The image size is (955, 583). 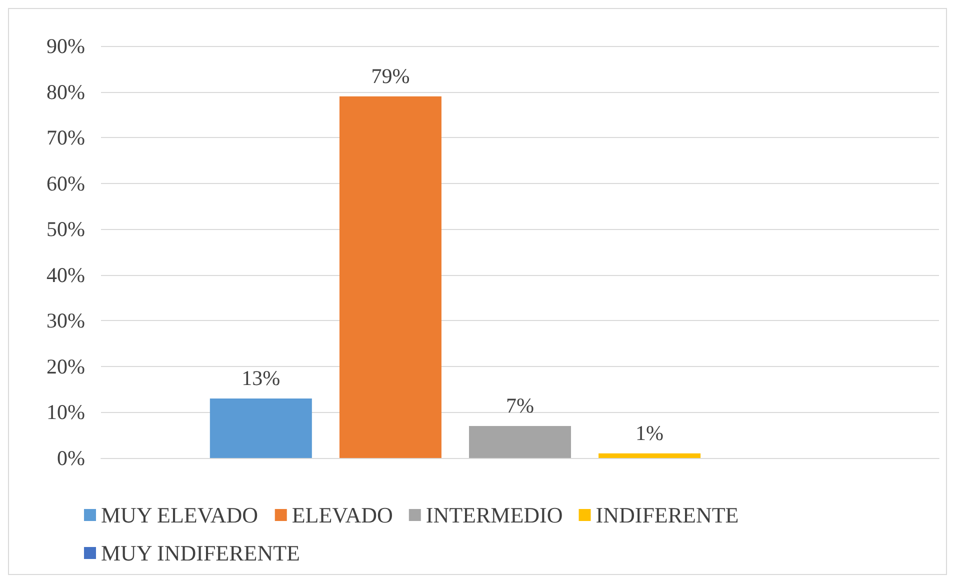 I want to click on y-tick-label: 90%, so click(x=65, y=46).